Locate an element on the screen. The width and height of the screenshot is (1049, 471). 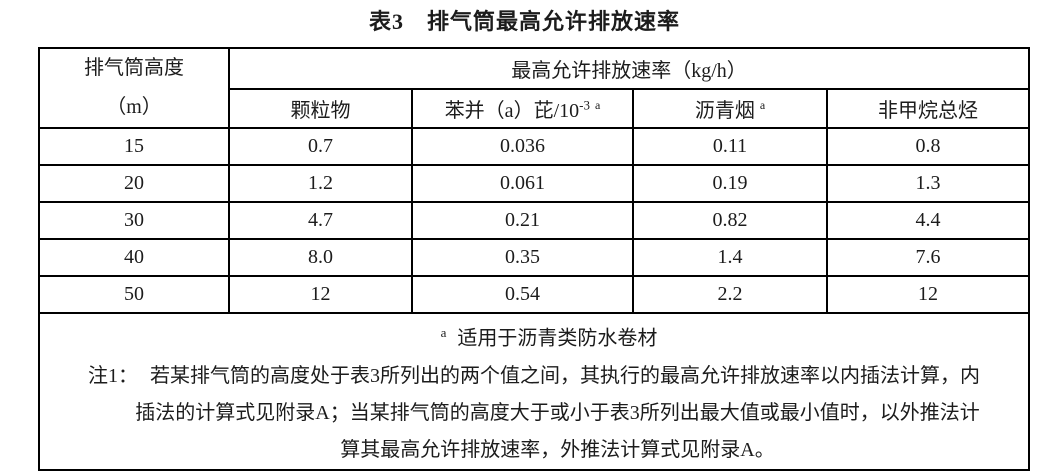
stack-height-header-cell: 排气筒高度 （m） is located at coordinates (134, 88).